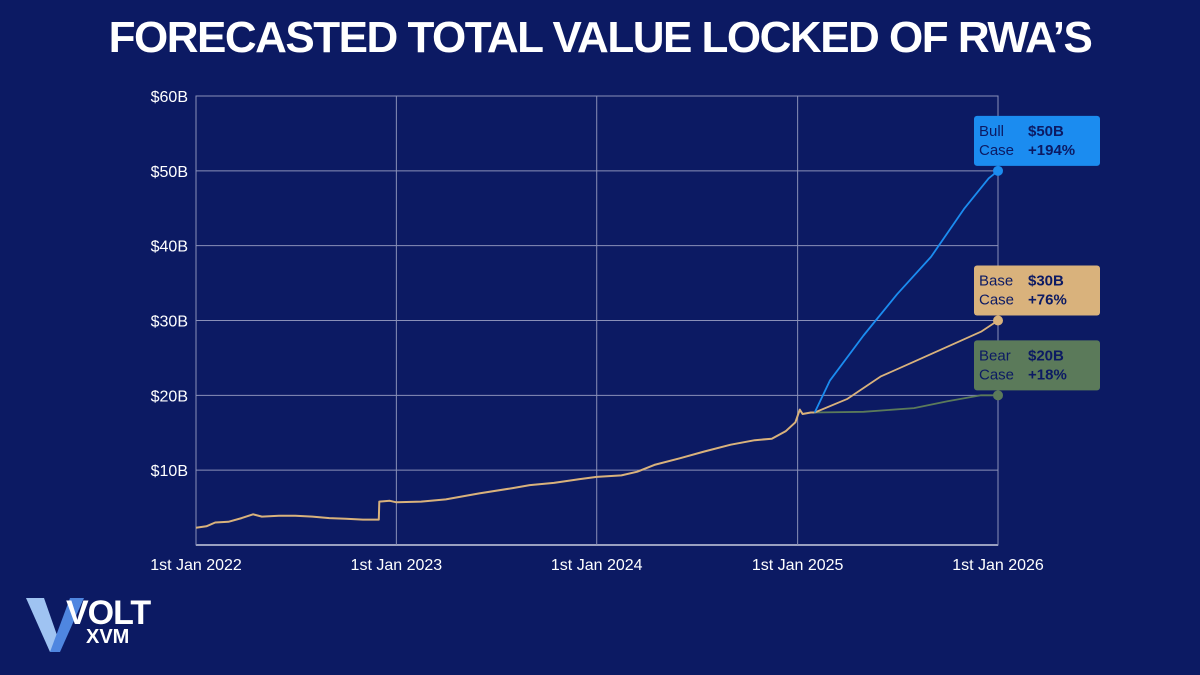  I want to click on bear-callout-change: +18%, so click(1047, 374).